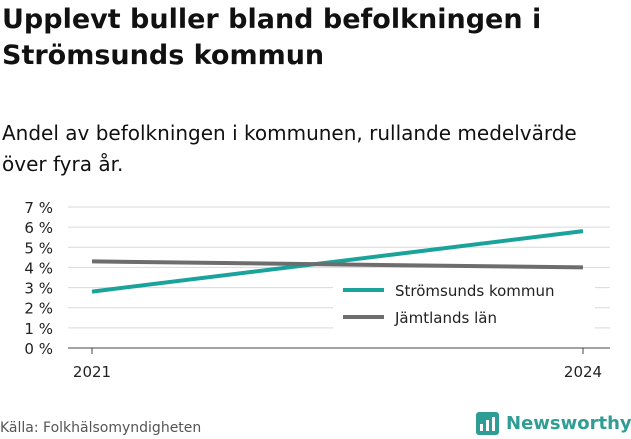  Describe the element at coordinates (38, 349) in the screenshot. I see `y-tick-label: 0 %` at that location.